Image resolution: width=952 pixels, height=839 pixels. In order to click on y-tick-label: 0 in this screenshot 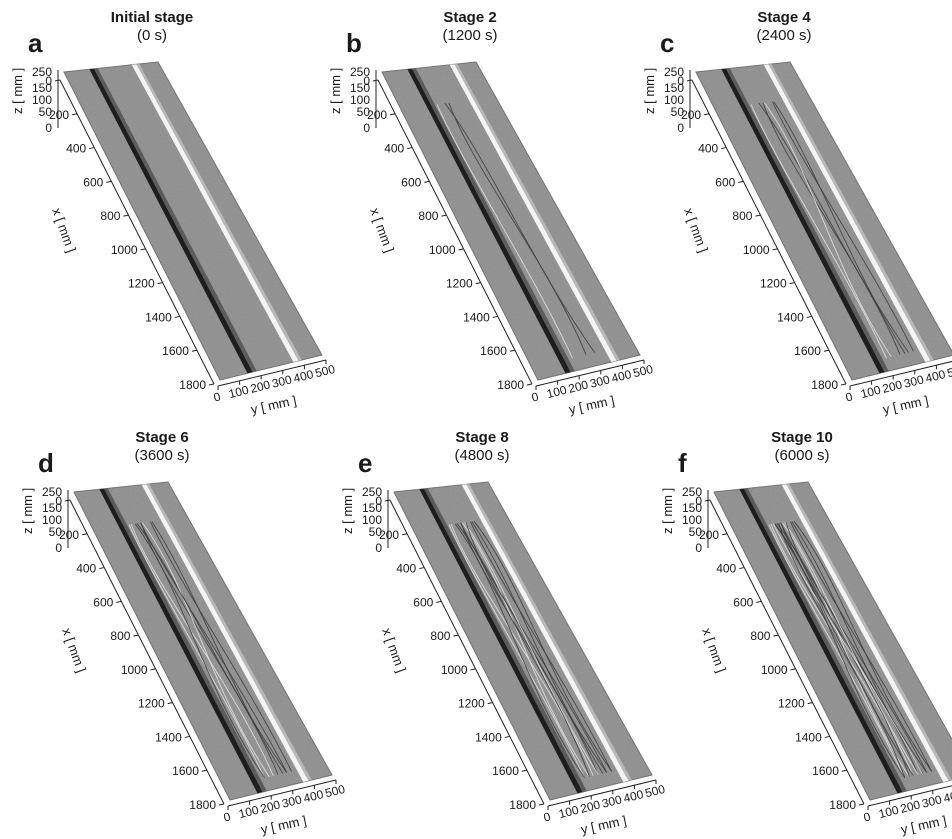, I will do `click(227, 816)`.